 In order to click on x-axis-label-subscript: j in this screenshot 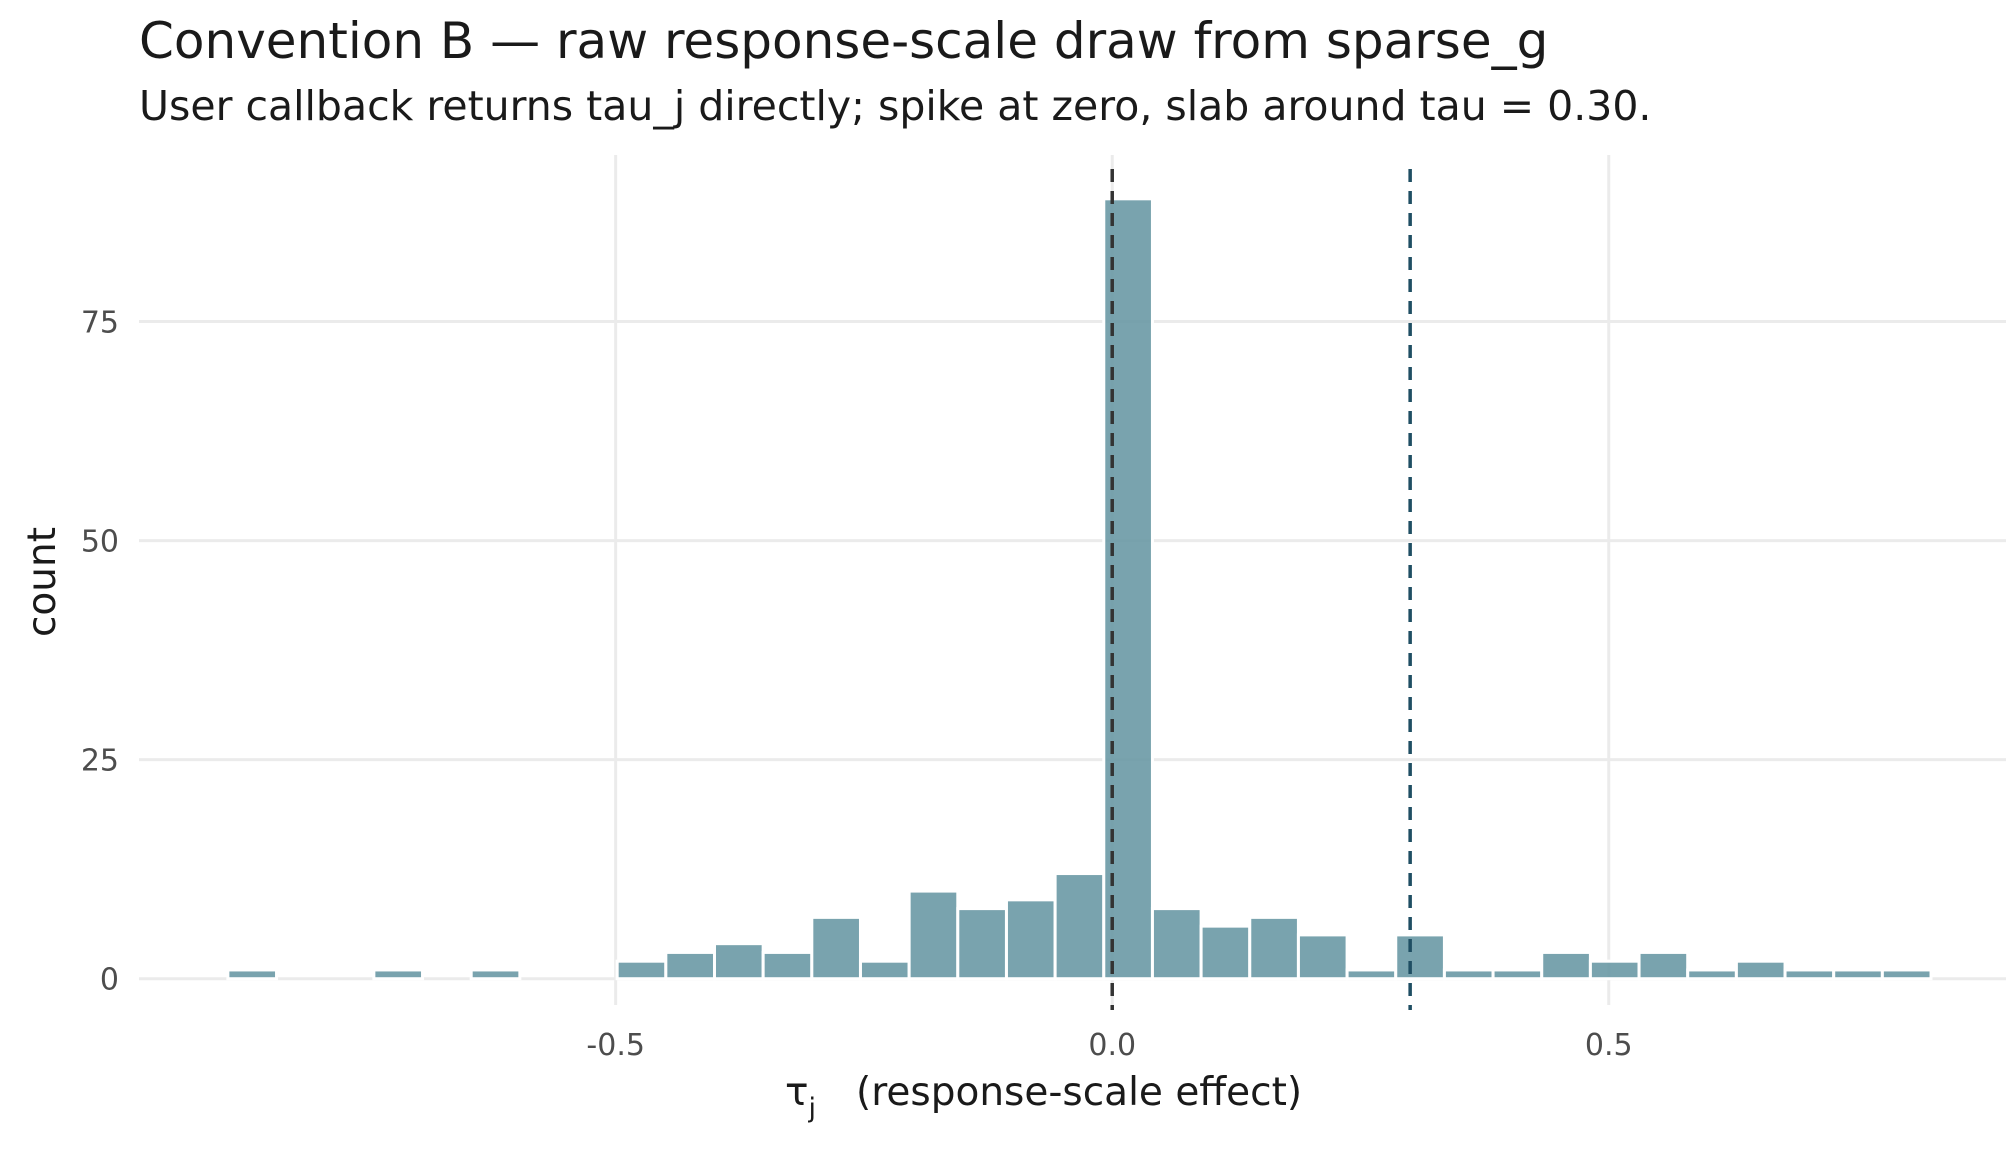, I will do `click(811, 1108)`.